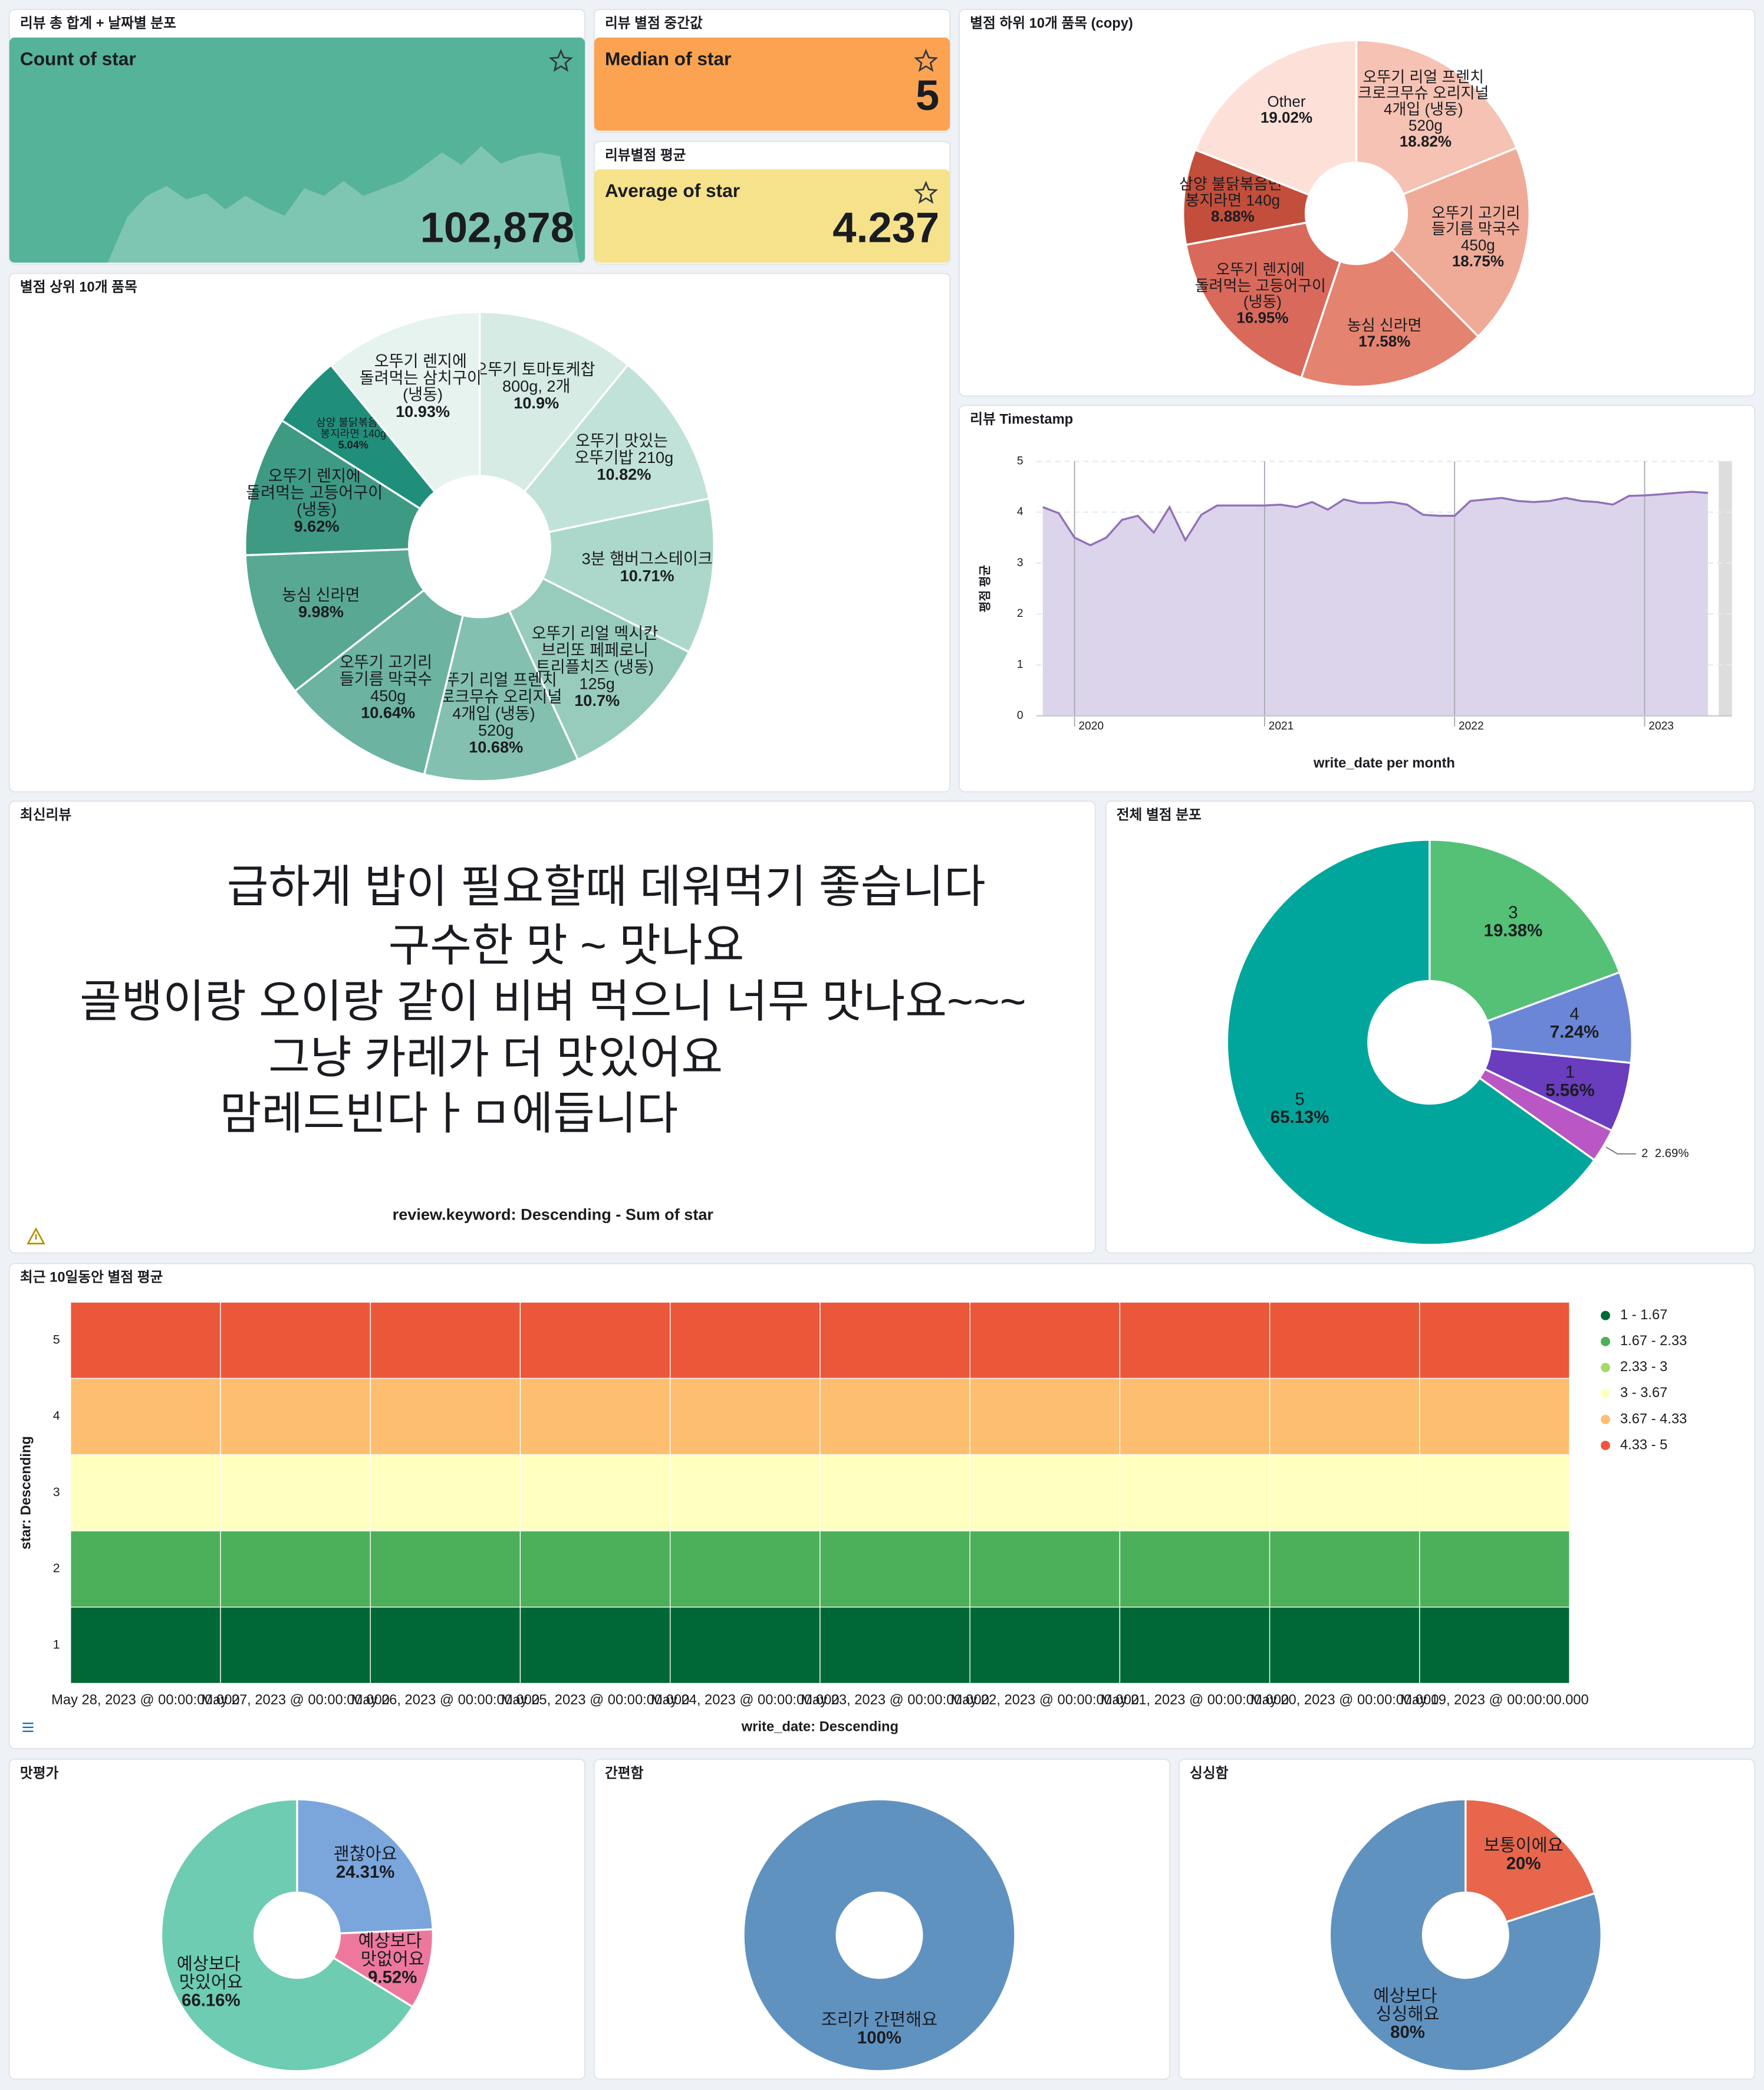  I want to click on slice-label: 오뚜기 렌지에 돌려먹는 삼치구이 (냉동), so click(423, 377).